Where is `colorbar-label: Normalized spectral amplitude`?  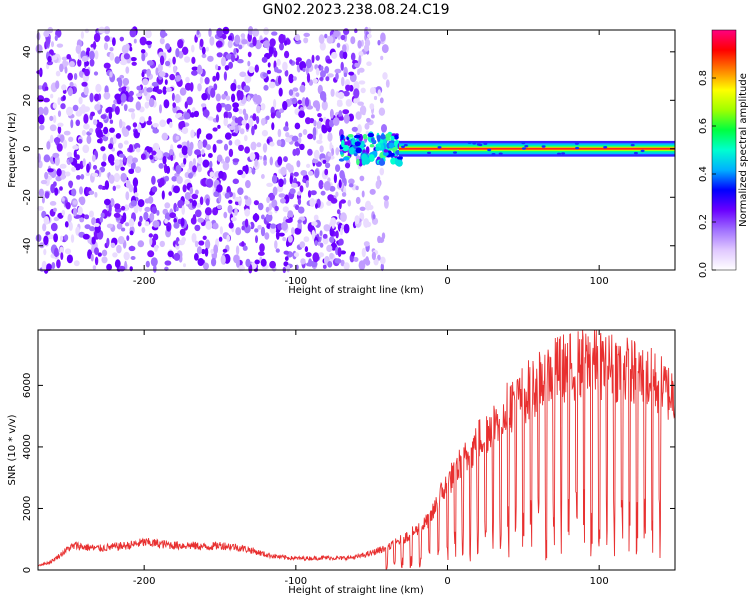
colorbar-label: Normalized spectral amplitude is located at coordinates (743, 150).